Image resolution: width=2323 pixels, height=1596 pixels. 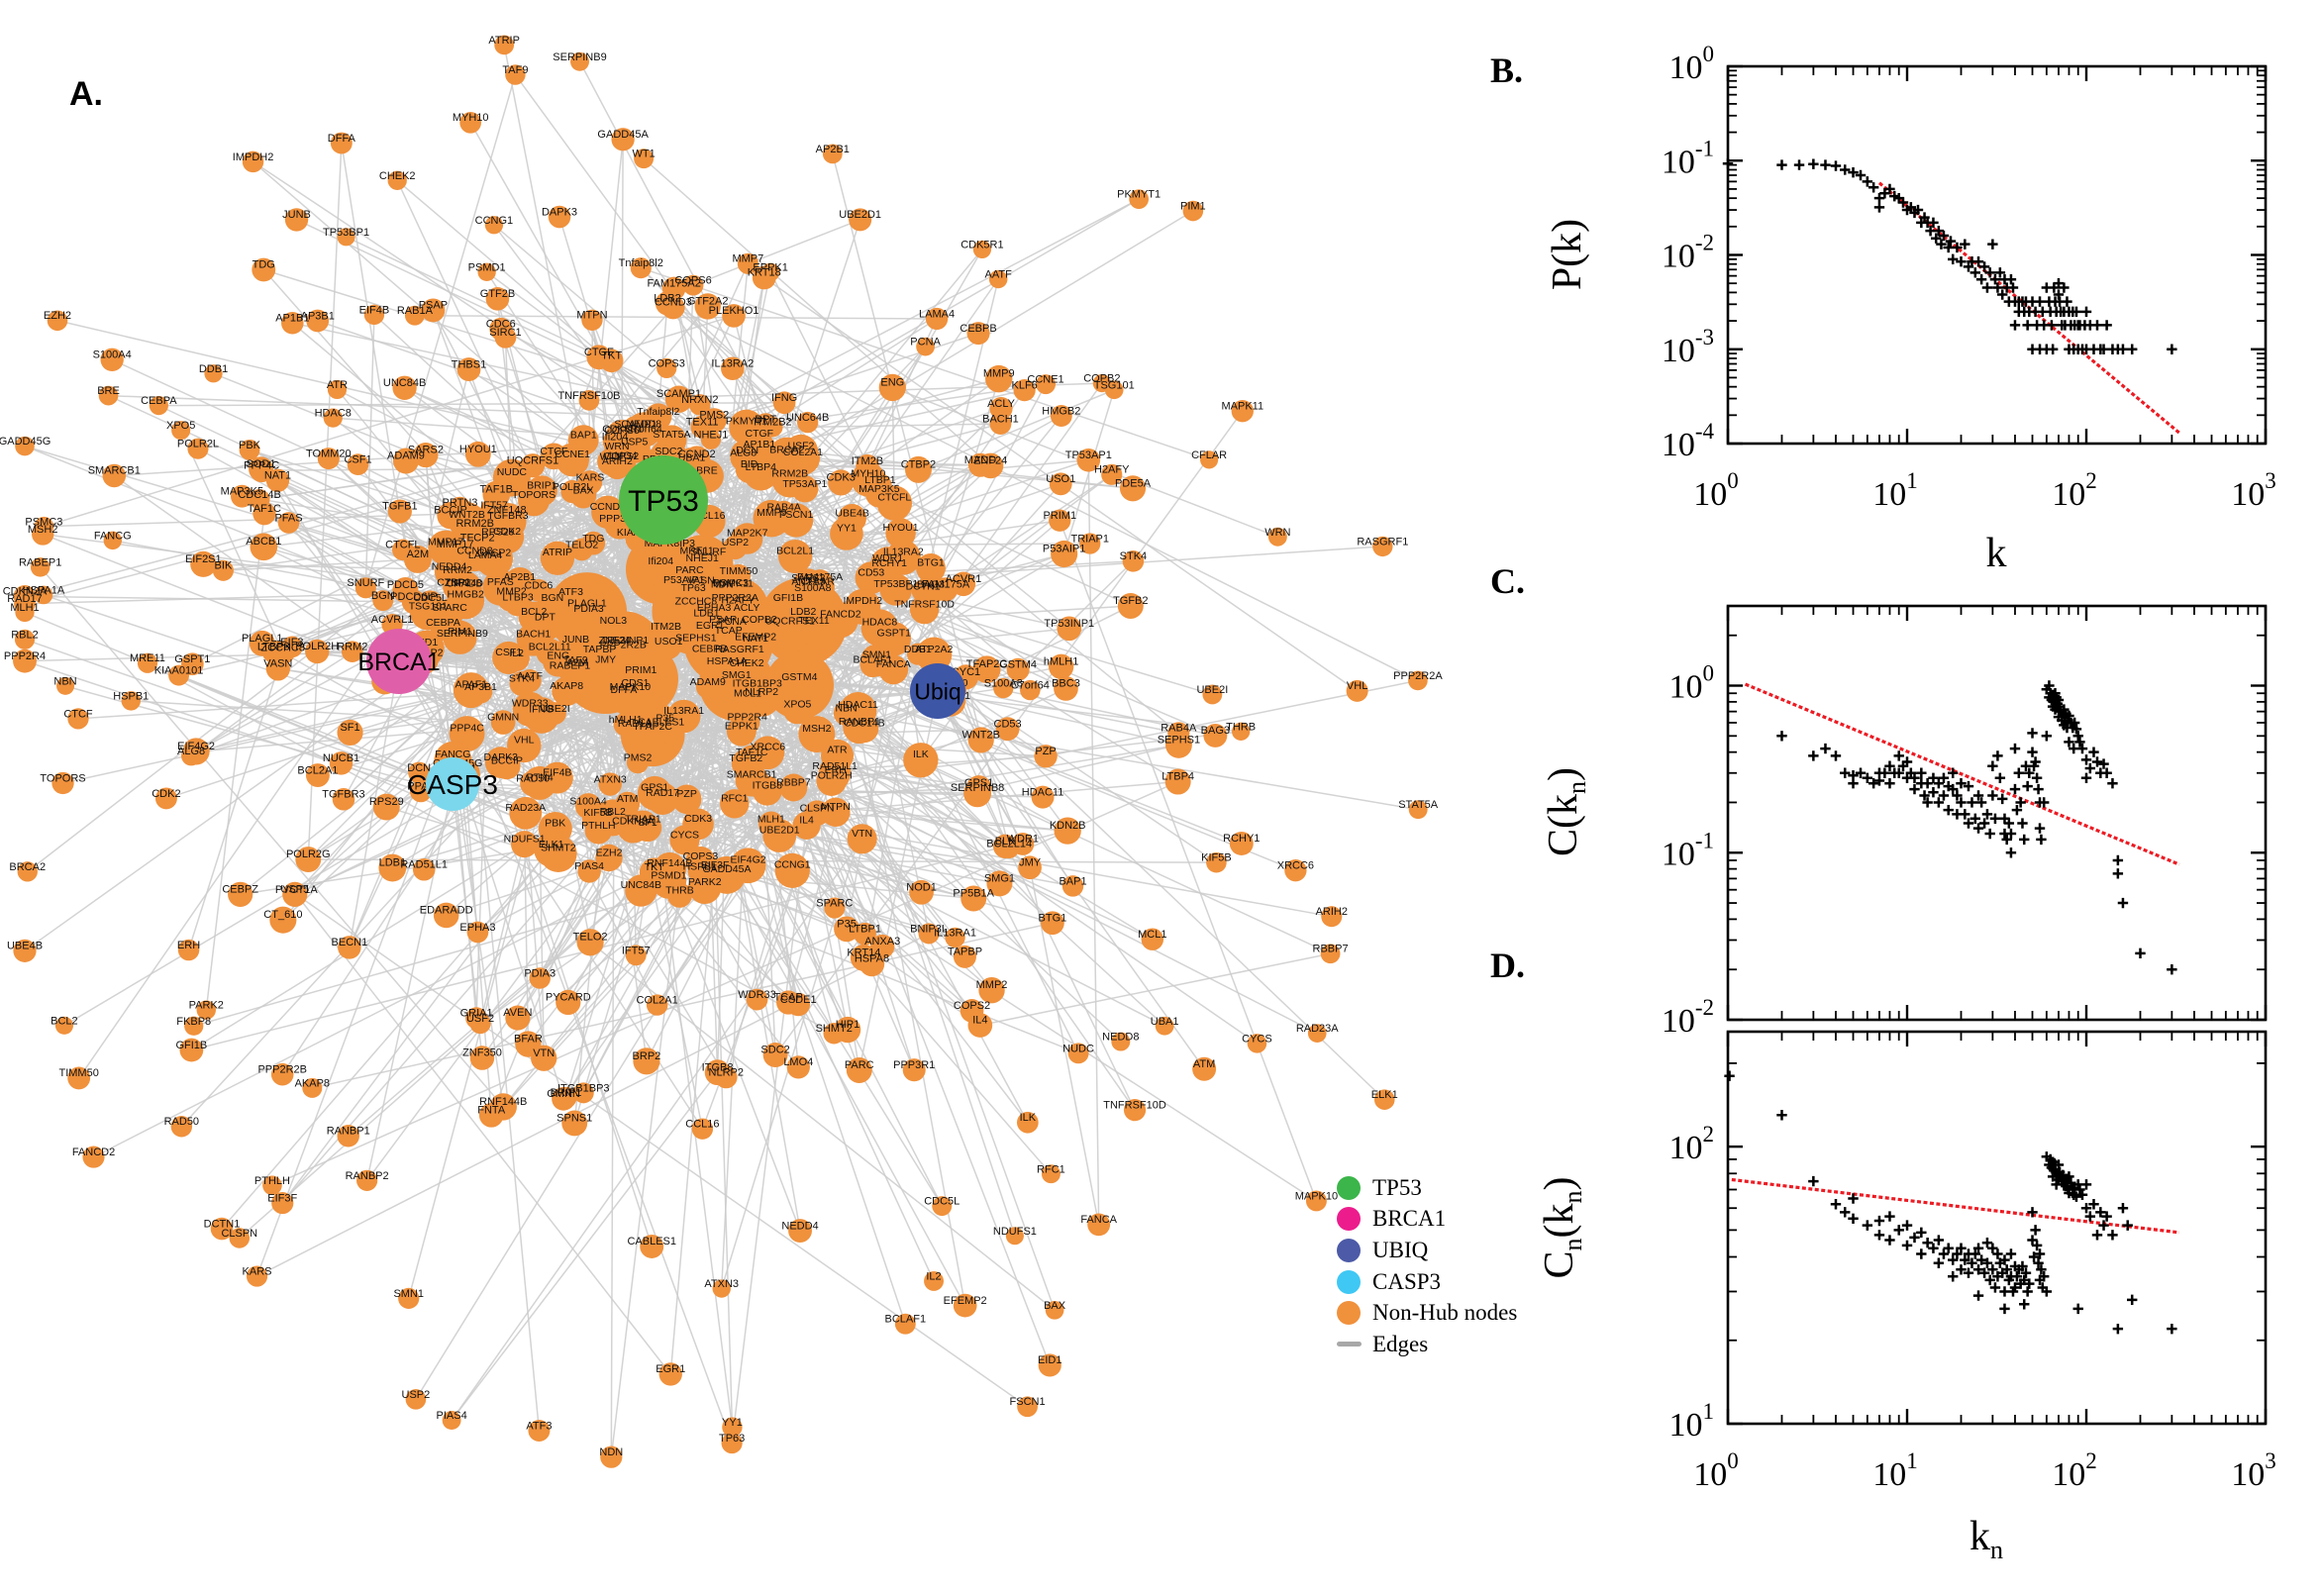 What do you see at coordinates (2074, 1470) in the screenshot?
I see `tick-label: 102` at bounding box center [2074, 1470].